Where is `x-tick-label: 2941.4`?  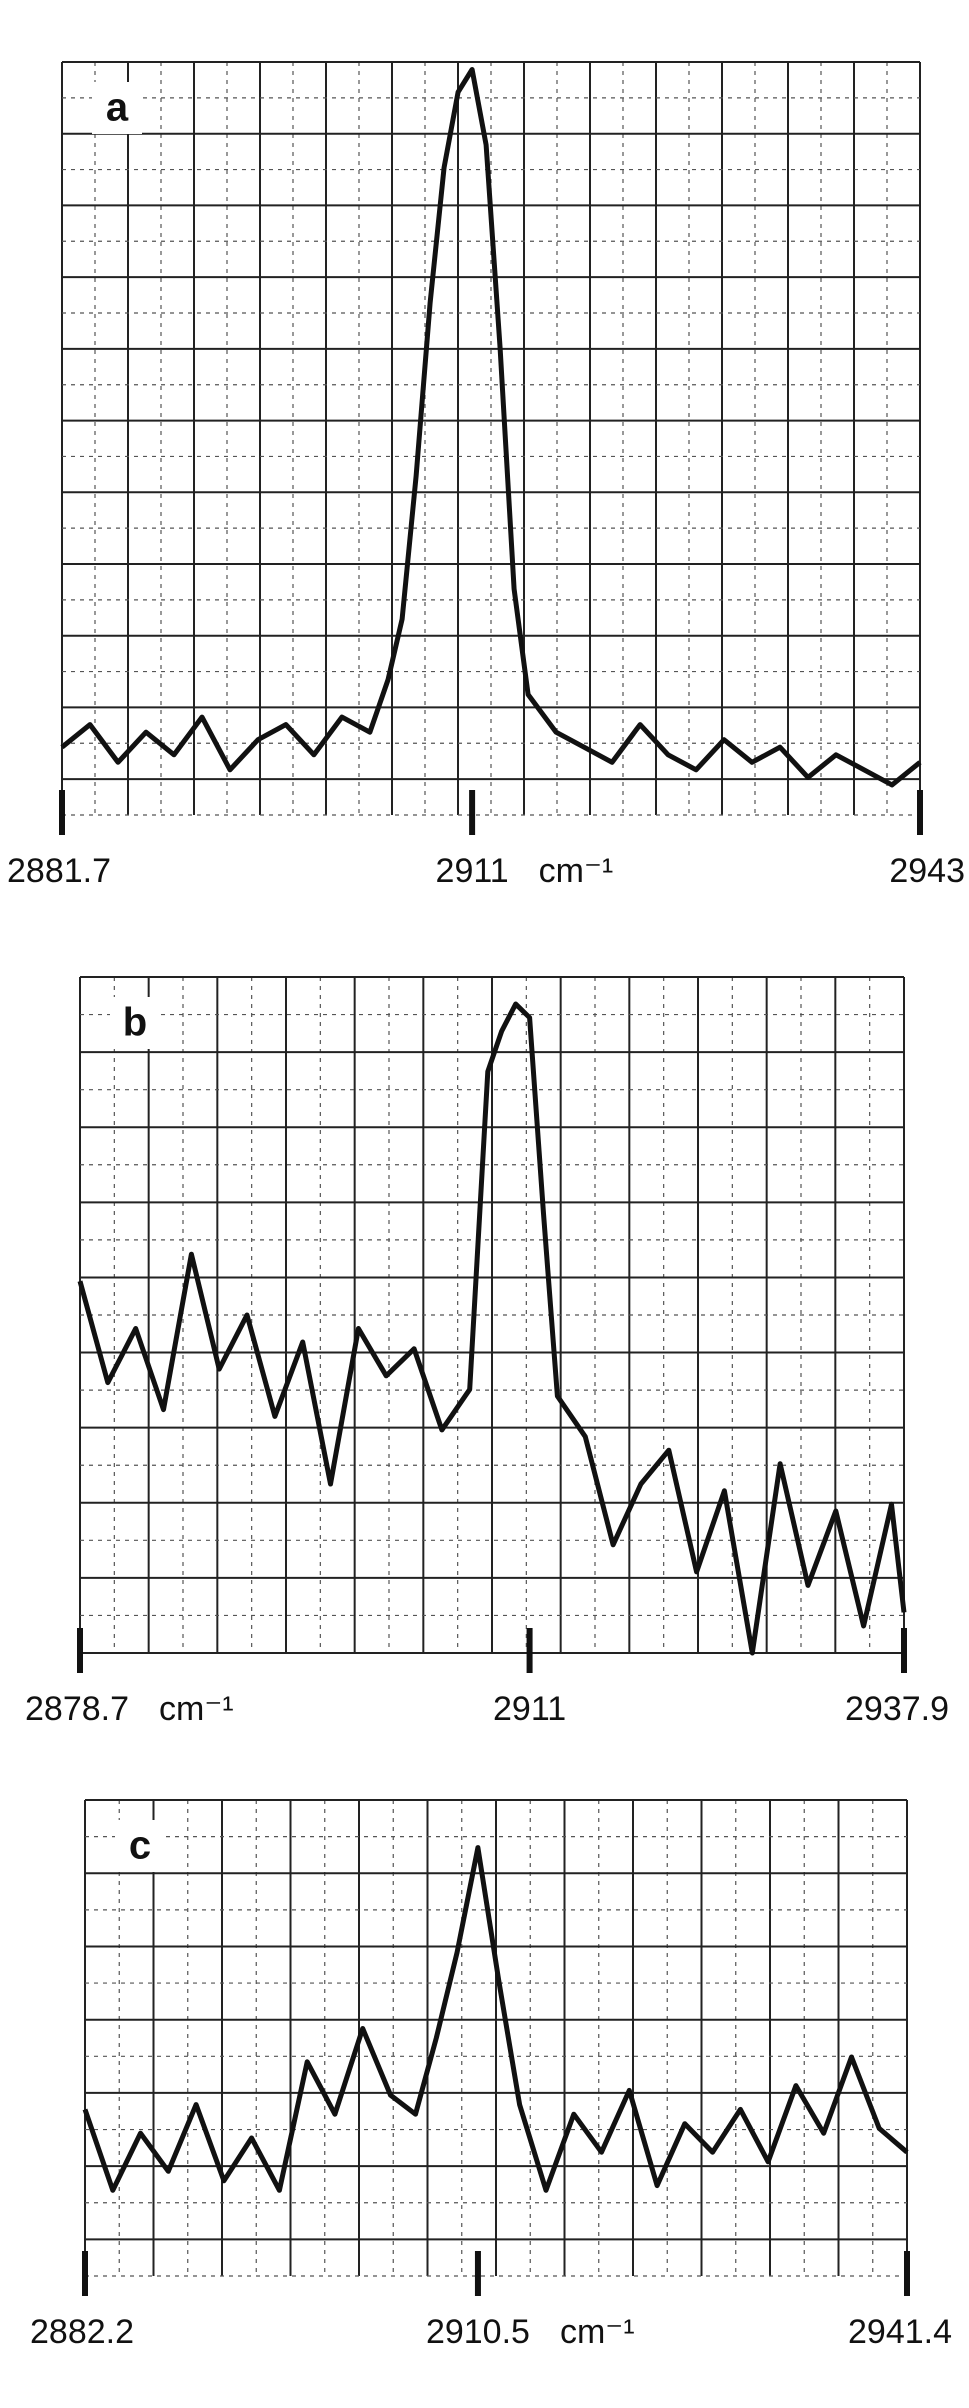
x-tick-label: 2941.4 is located at coordinates (900, 2332).